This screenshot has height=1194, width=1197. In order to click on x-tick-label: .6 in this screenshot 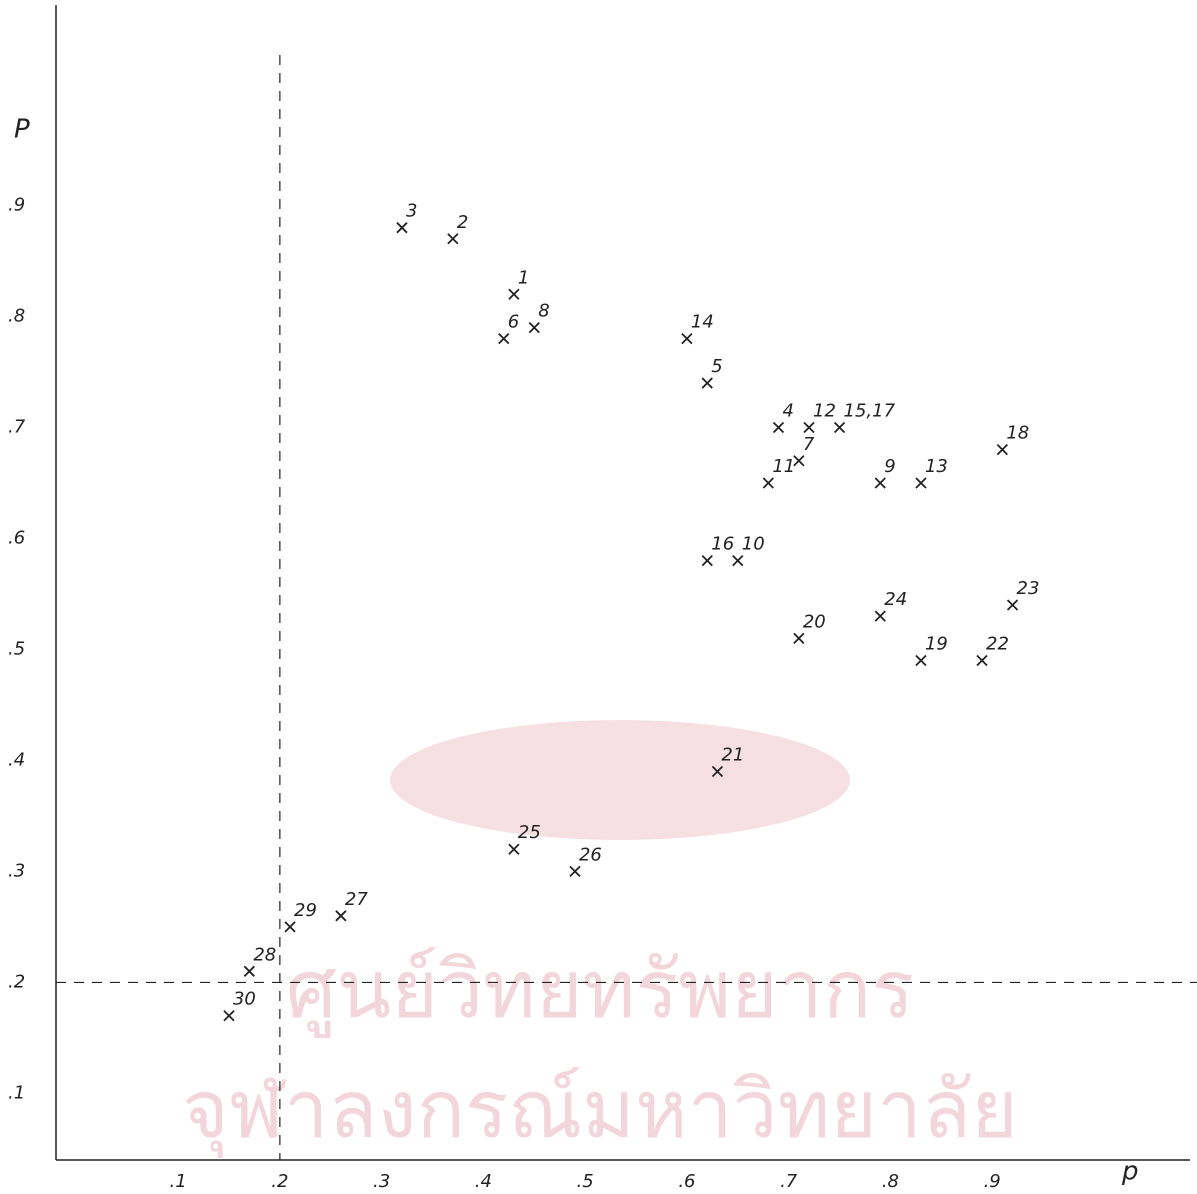, I will do `click(686, 1181)`.